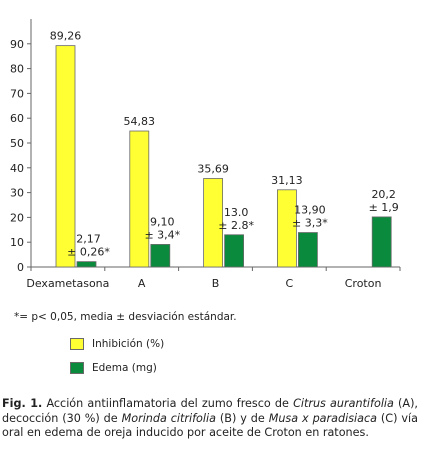  Describe the element at coordinates (242, 418) in the screenshot. I see `caption-text-3: (B) y de` at that location.